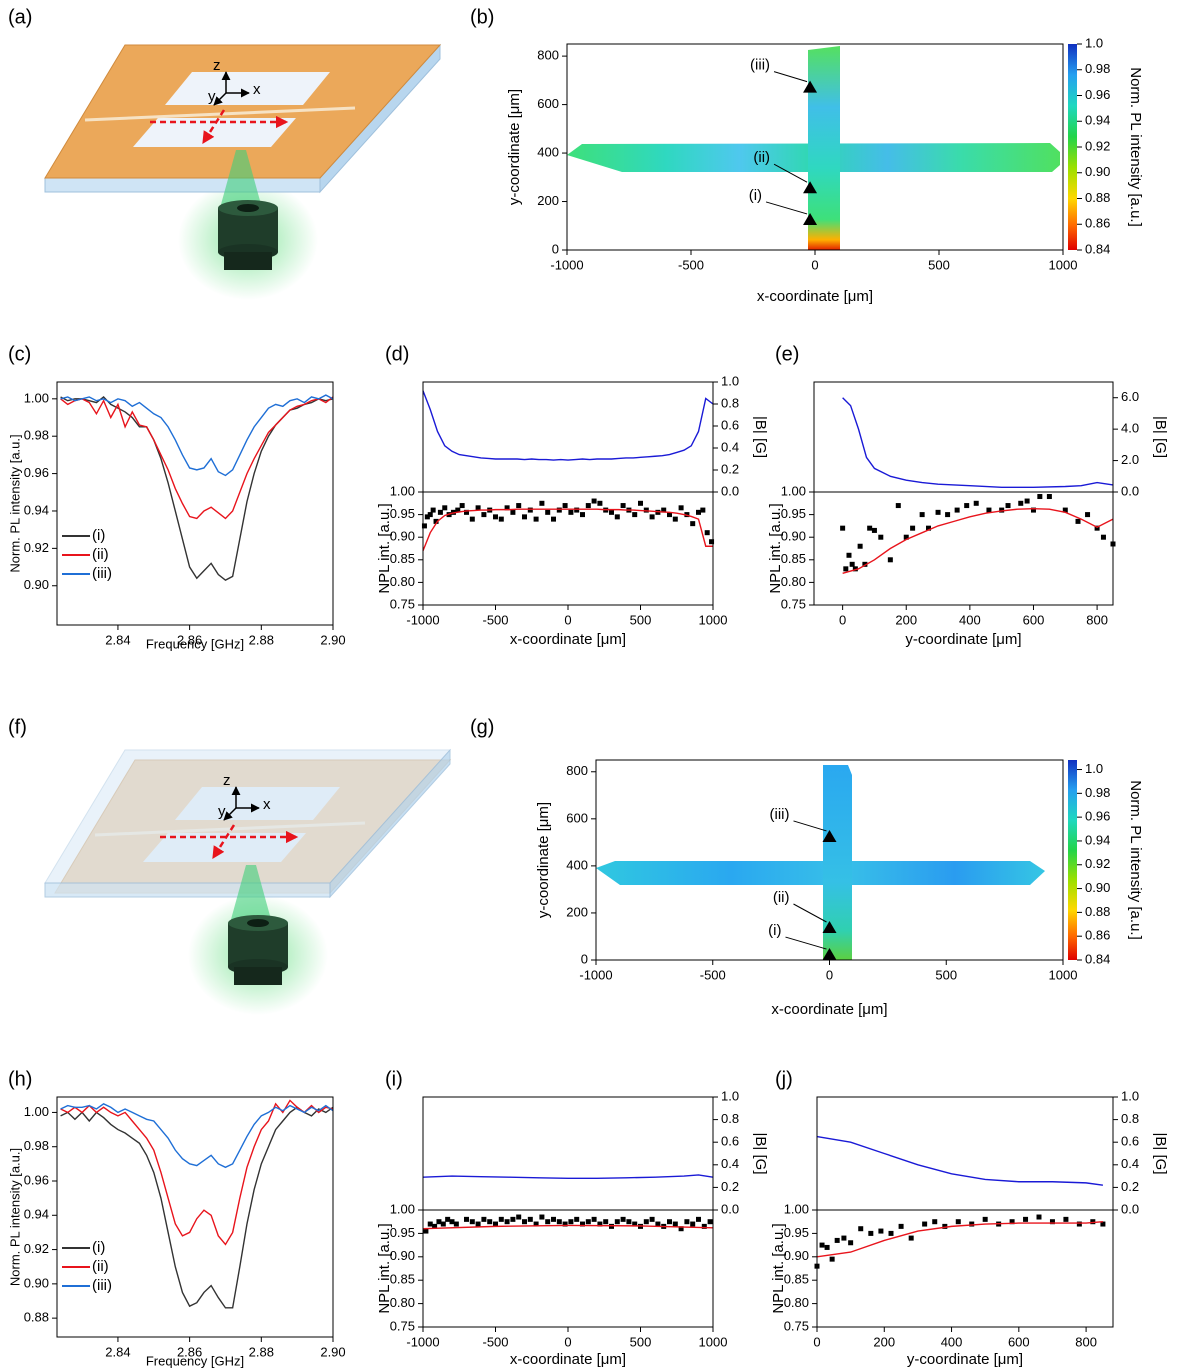  Describe the element at coordinates (790, 77) in the screenshot. I see `annotation-arrow` at that location.